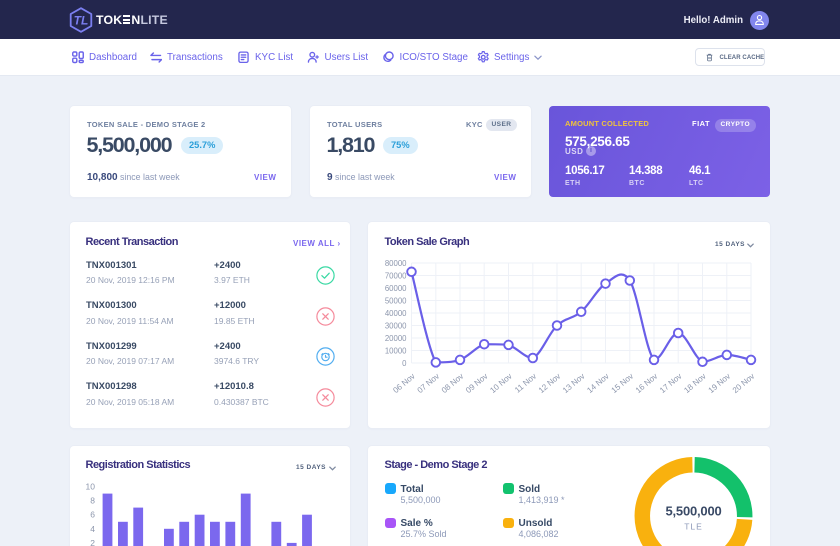 The height and width of the screenshot is (546, 840). What do you see at coordinates (429, 383) in the screenshot?
I see `svg-text: 07 Nov` at bounding box center [429, 383].